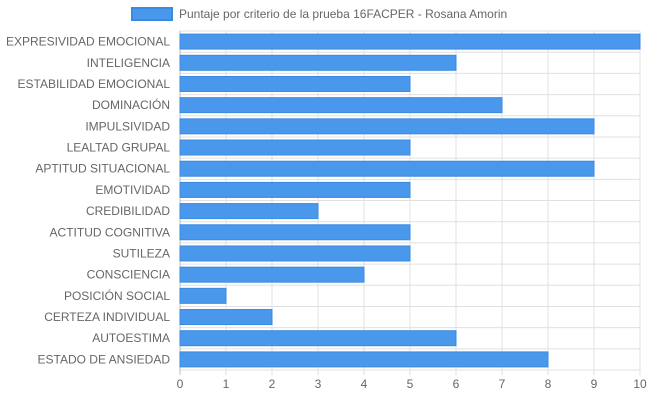 This screenshot has height=400, width=650. What do you see at coordinates (107, 317) in the screenshot?
I see `category-label: CERTEZA INDIVIDUAL` at bounding box center [107, 317].